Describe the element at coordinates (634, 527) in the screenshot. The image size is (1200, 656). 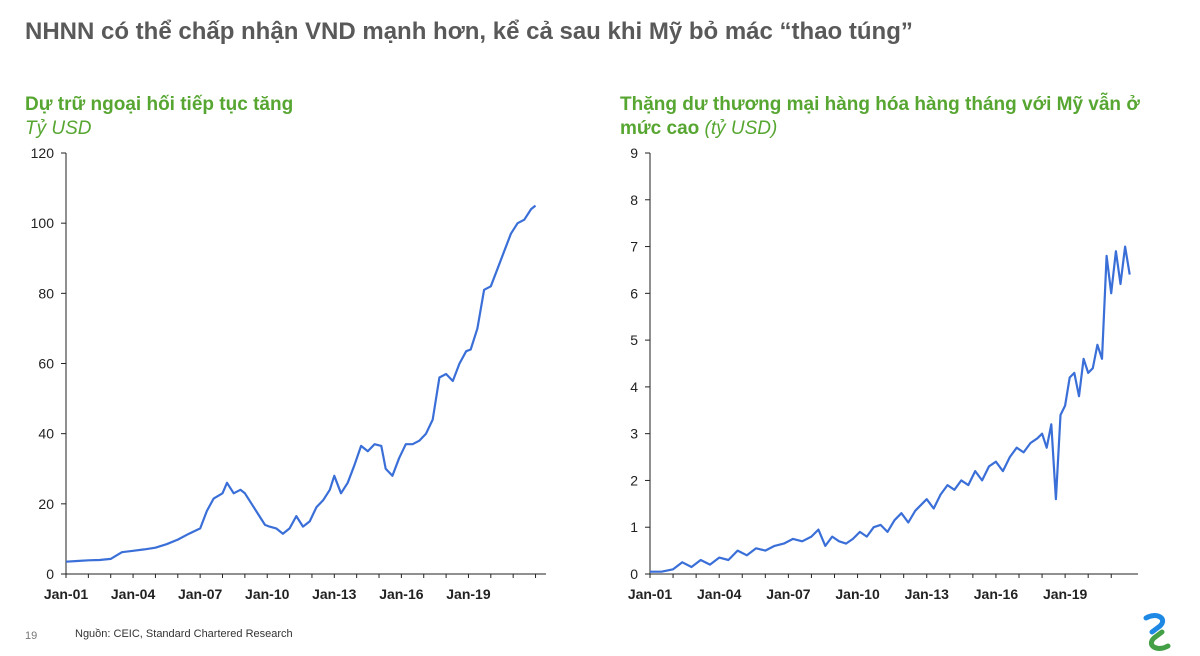
I see `y-tick-label: 1` at that location.